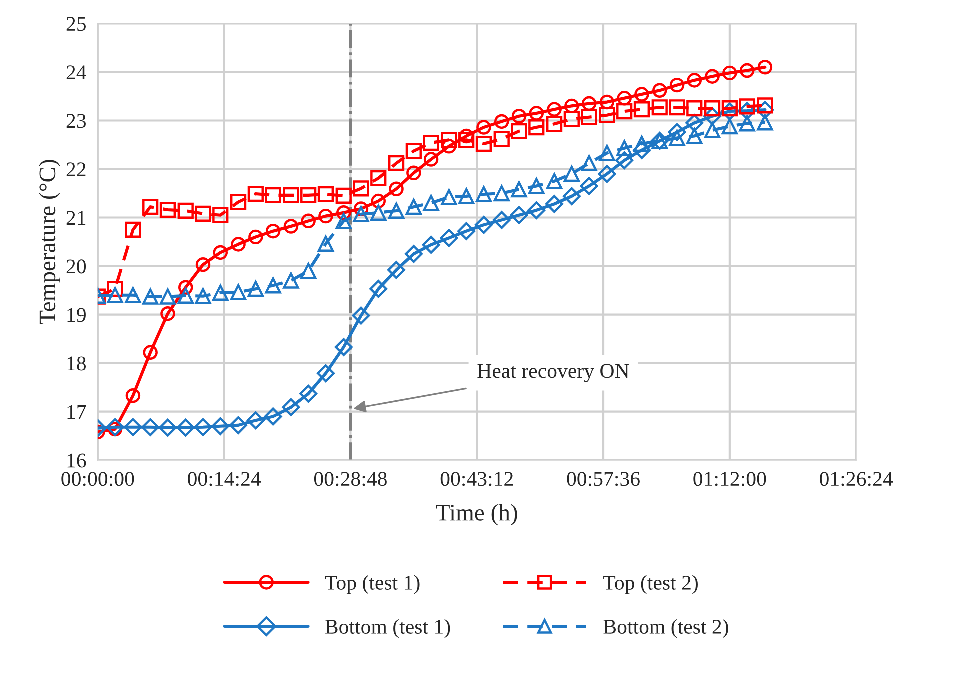  I want to click on y-tick-label: 23, so click(76, 121).